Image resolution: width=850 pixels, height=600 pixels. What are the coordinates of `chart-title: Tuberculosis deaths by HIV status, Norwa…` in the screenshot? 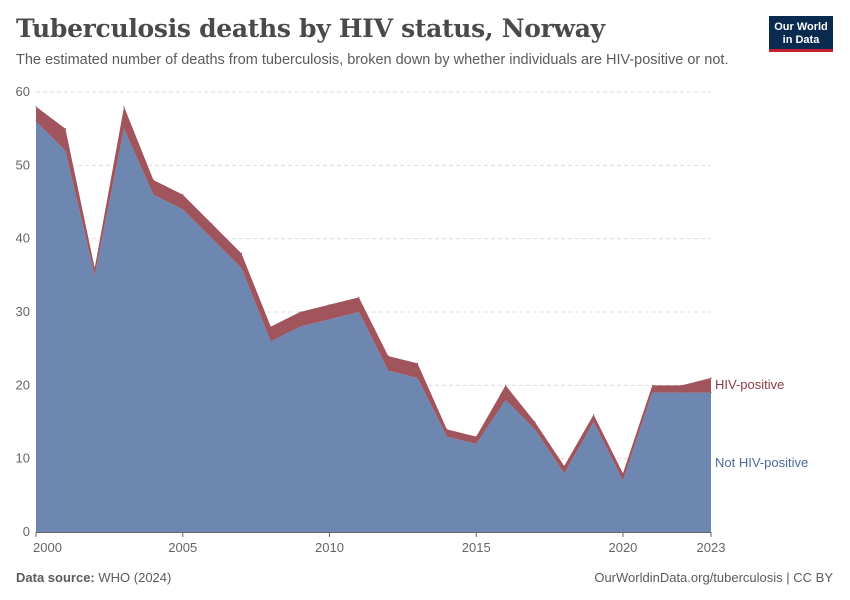 It's located at (310, 28).